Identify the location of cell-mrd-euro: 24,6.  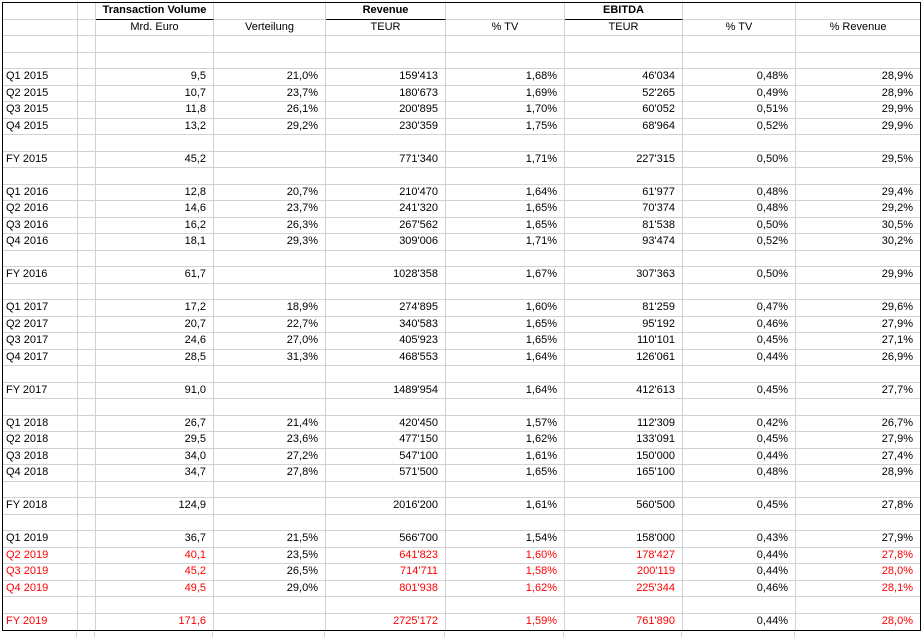
(155, 341).